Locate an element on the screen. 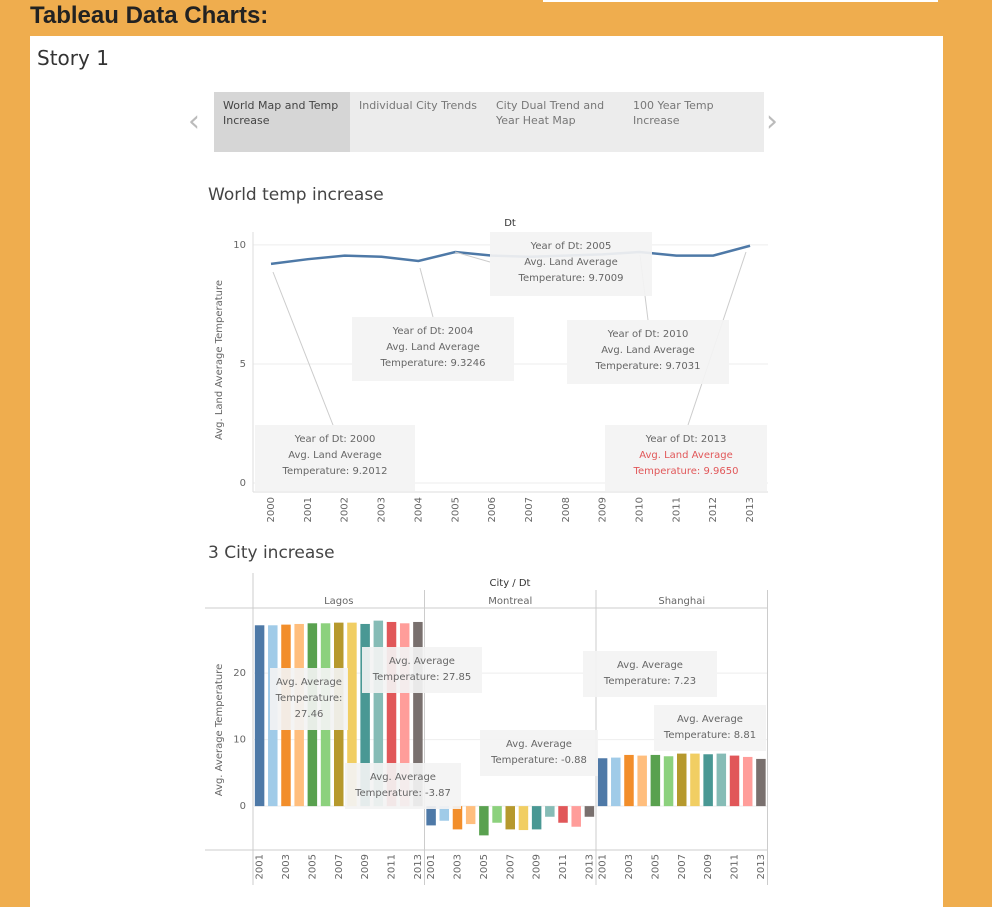 This screenshot has height=907, width=992. x-tick-label: 2010 is located at coordinates (640, 509).